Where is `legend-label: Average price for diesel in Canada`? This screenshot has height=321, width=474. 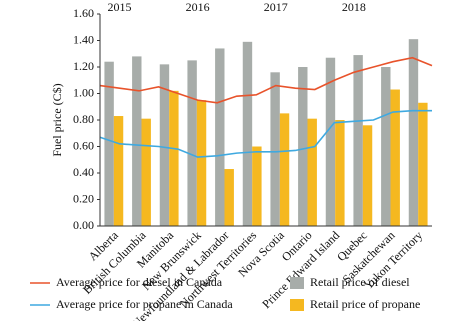 legend-label: Average price for diesel in Canada is located at coordinates (139, 282).